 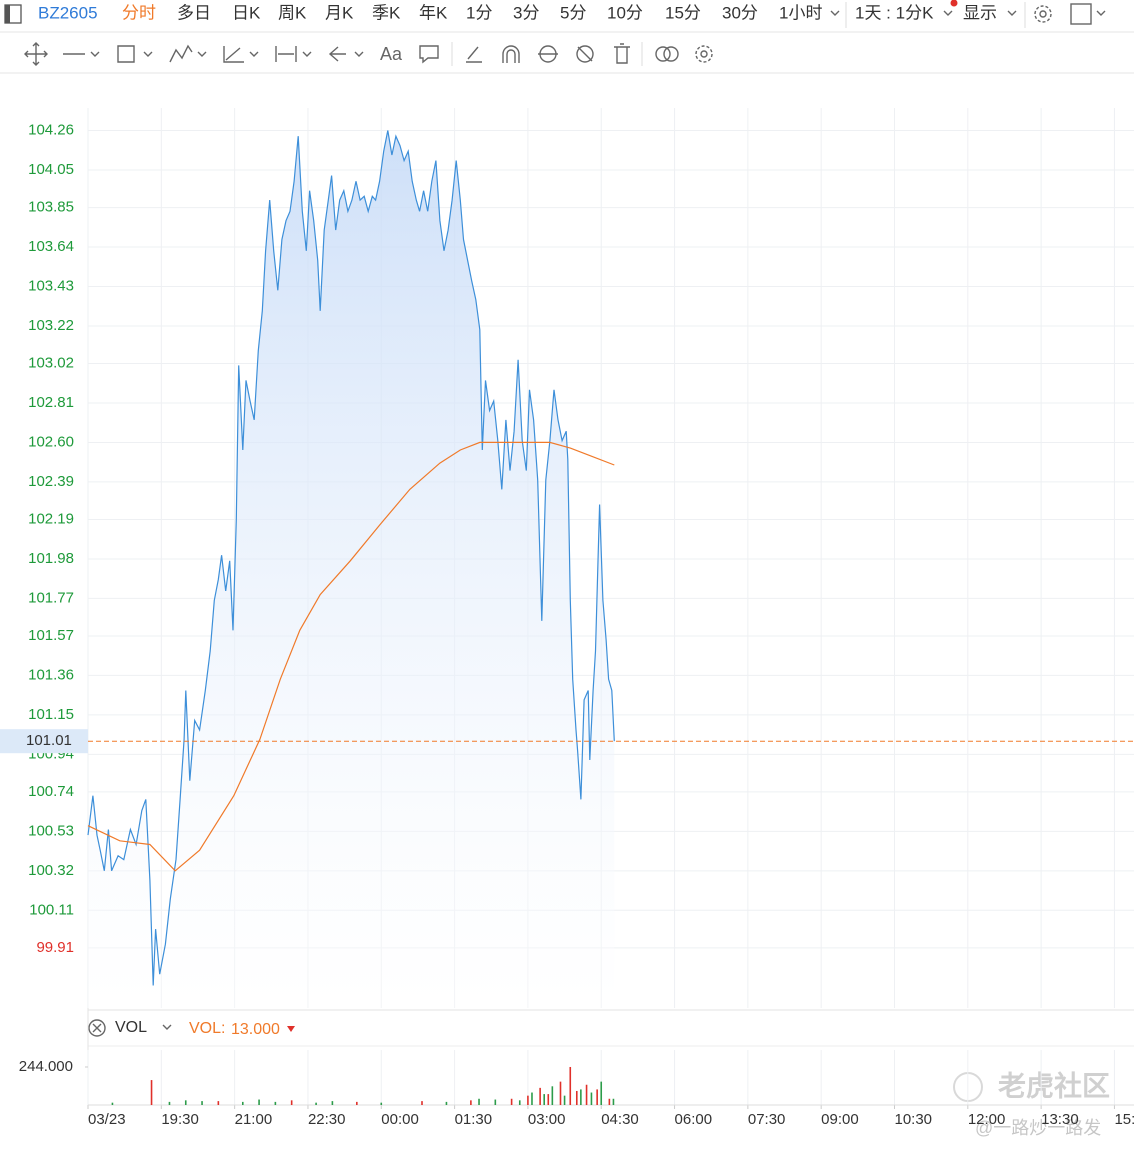 I want to click on y-tick-label: 104.05, so click(x=51, y=169).